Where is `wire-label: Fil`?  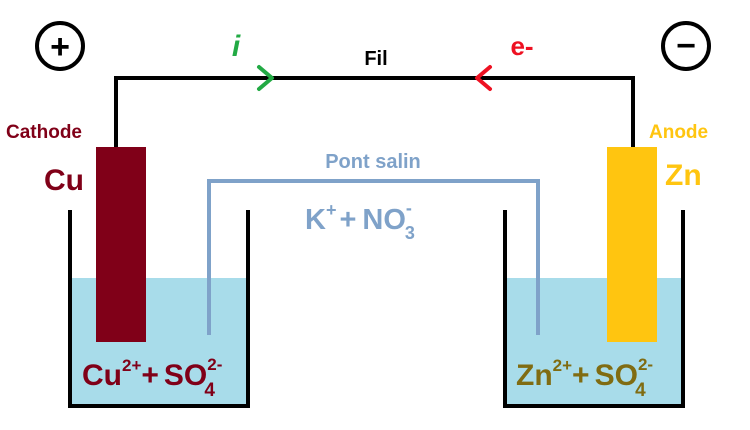
wire-label: Fil is located at coordinates (375, 59).